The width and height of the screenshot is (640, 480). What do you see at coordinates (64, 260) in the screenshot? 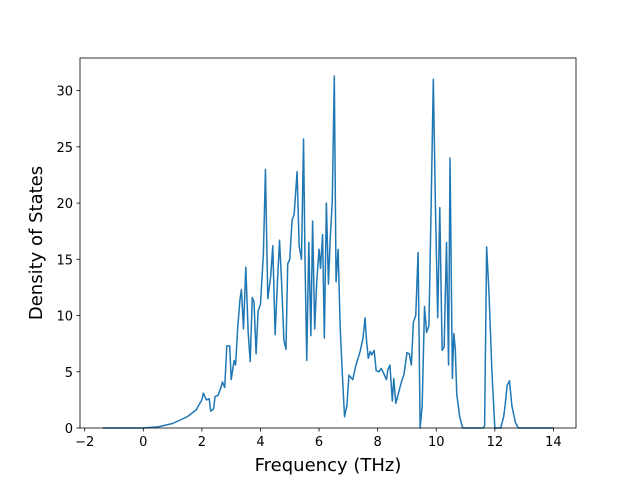
I see `y-tick-label: 15` at bounding box center [64, 260].